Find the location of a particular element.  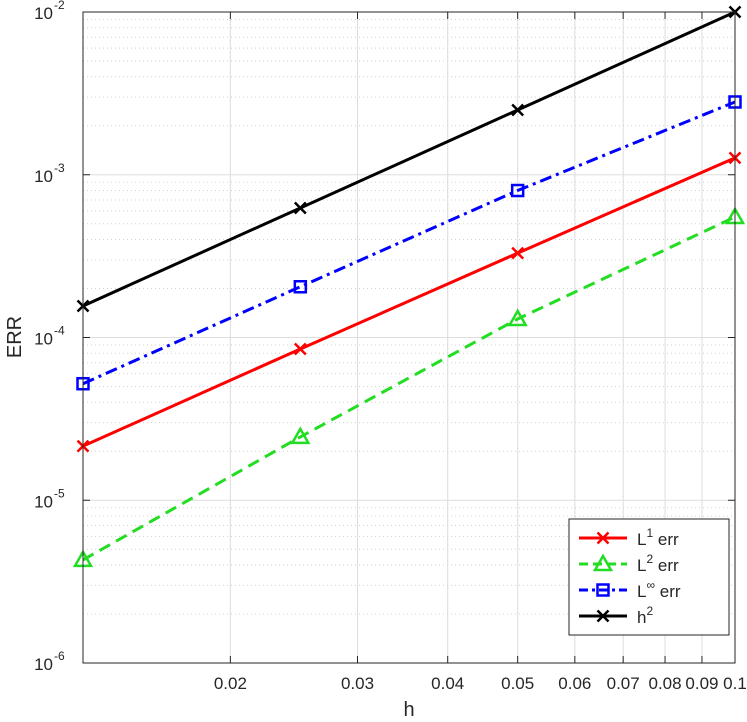

legend-entry: L1 err is located at coordinates (629, 537).